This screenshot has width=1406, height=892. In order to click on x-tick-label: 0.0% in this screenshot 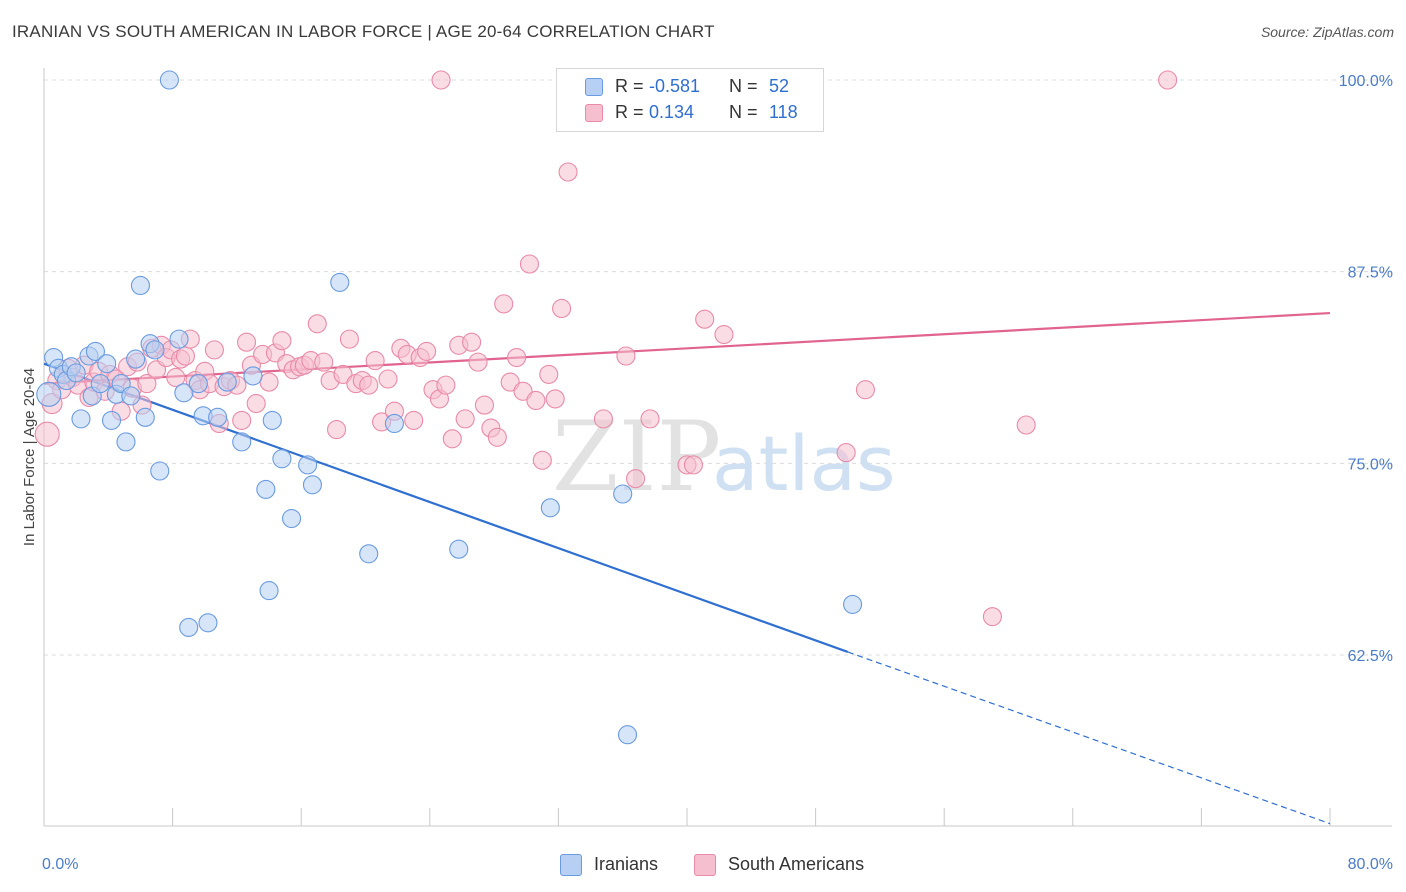, I will do `click(60, 864)`.